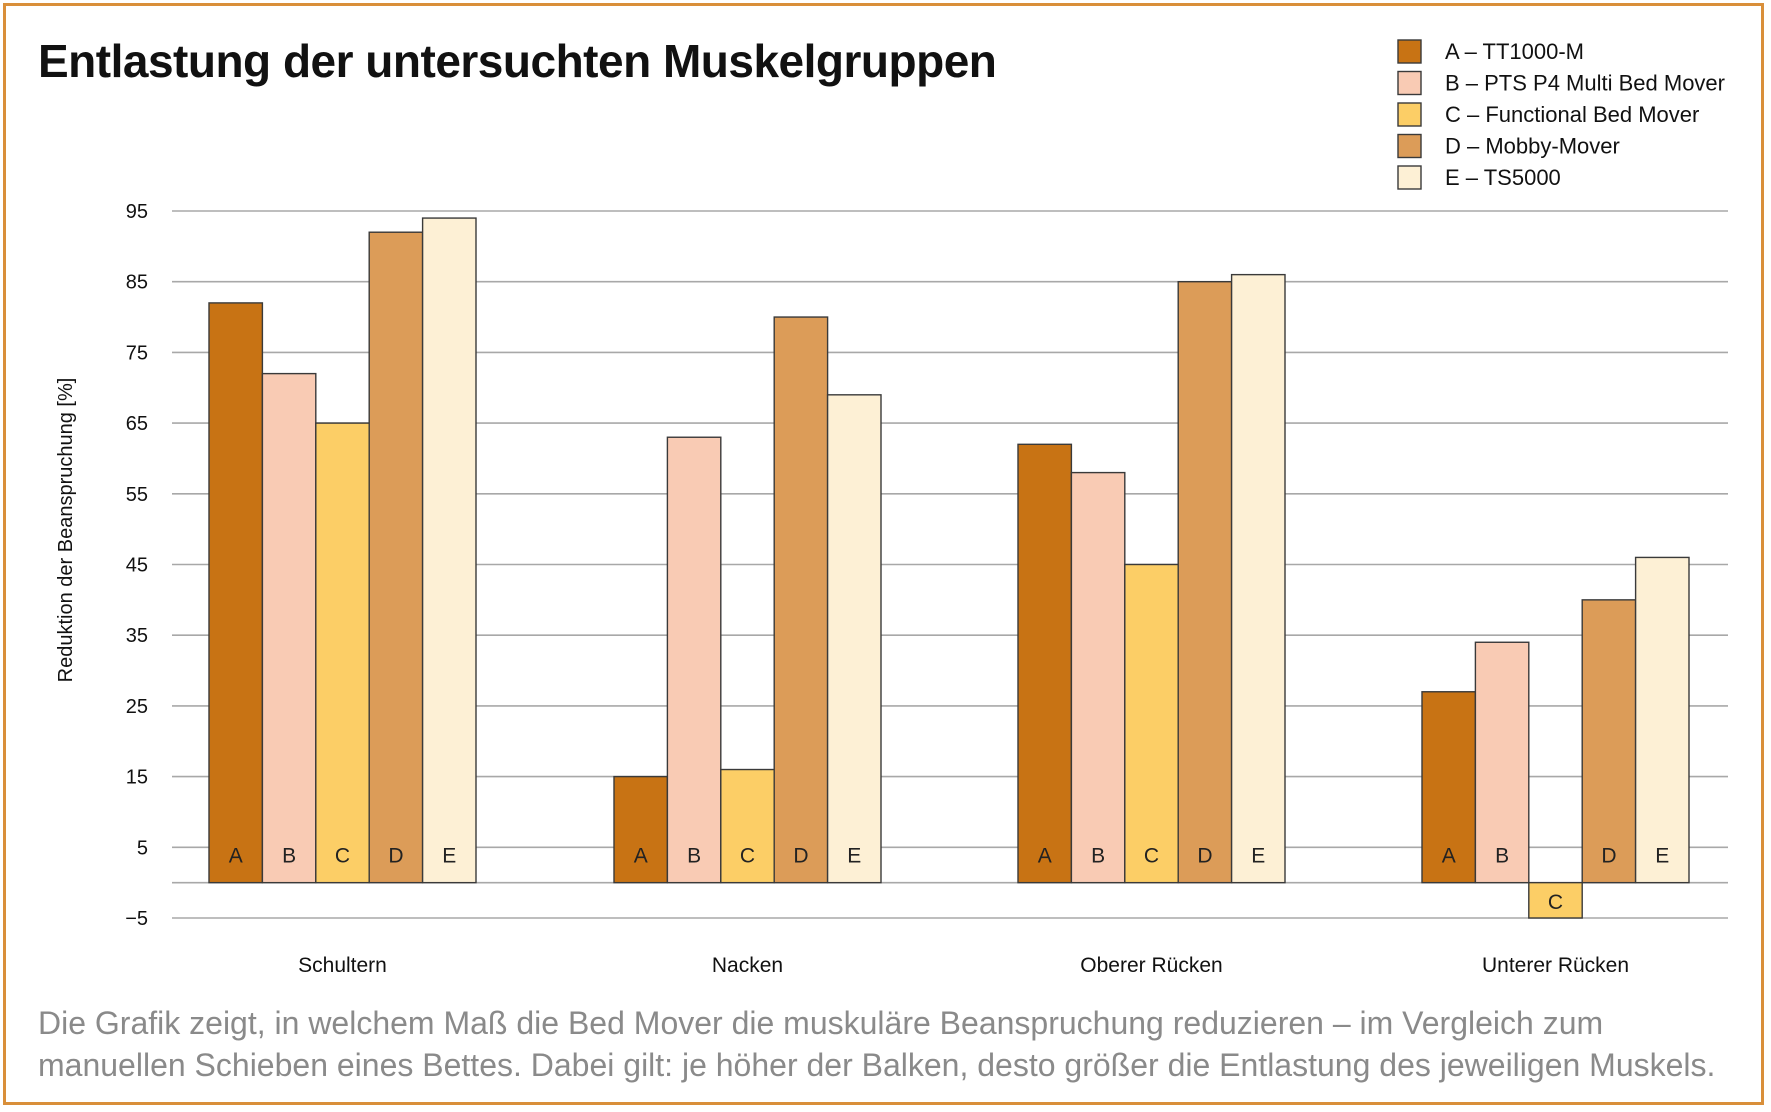  What do you see at coordinates (137, 636) in the screenshot?
I see `y-tick-label: 35` at bounding box center [137, 636].